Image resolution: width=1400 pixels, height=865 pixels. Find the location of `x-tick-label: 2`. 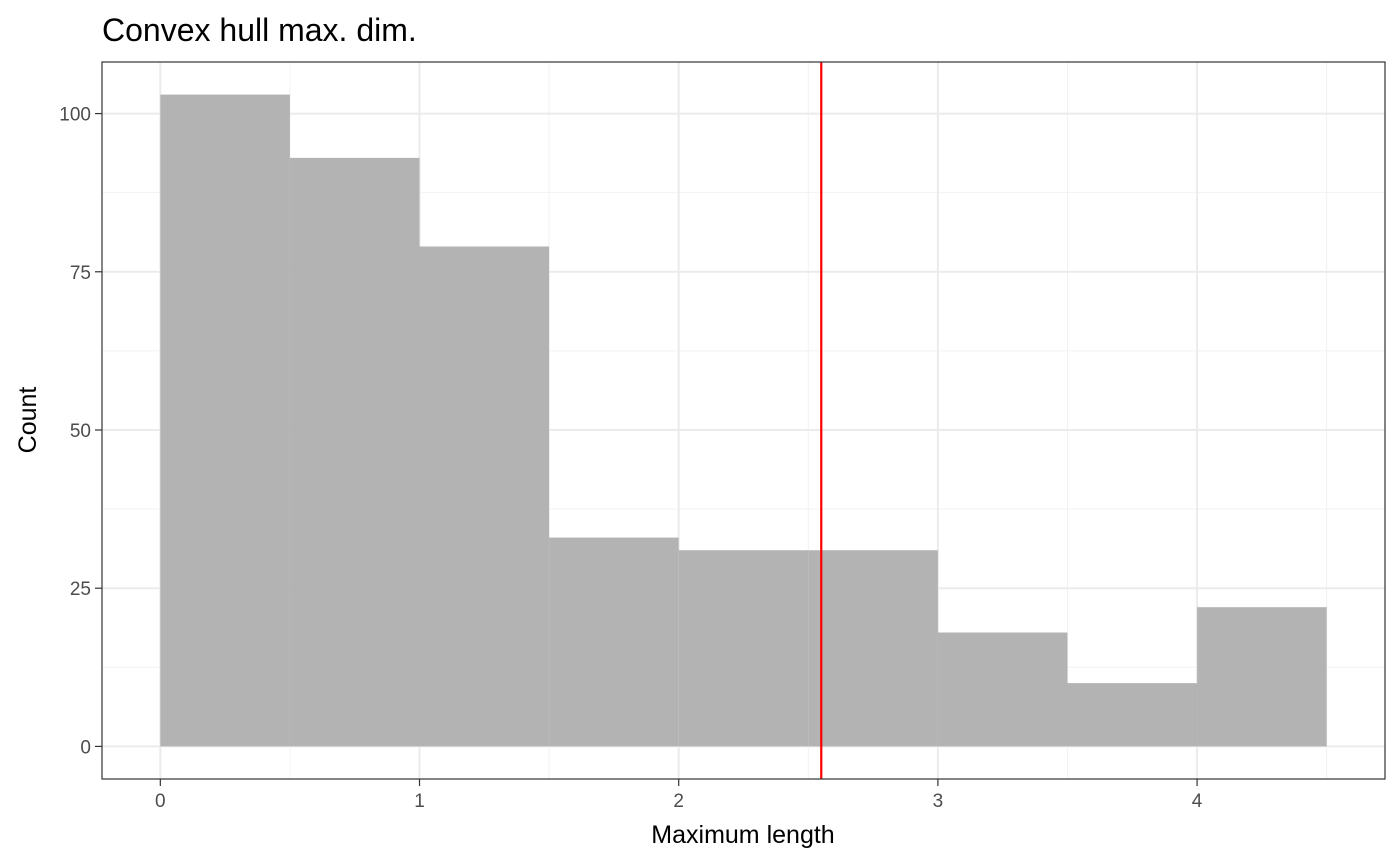

x-tick-label: 2 is located at coordinates (678, 801).